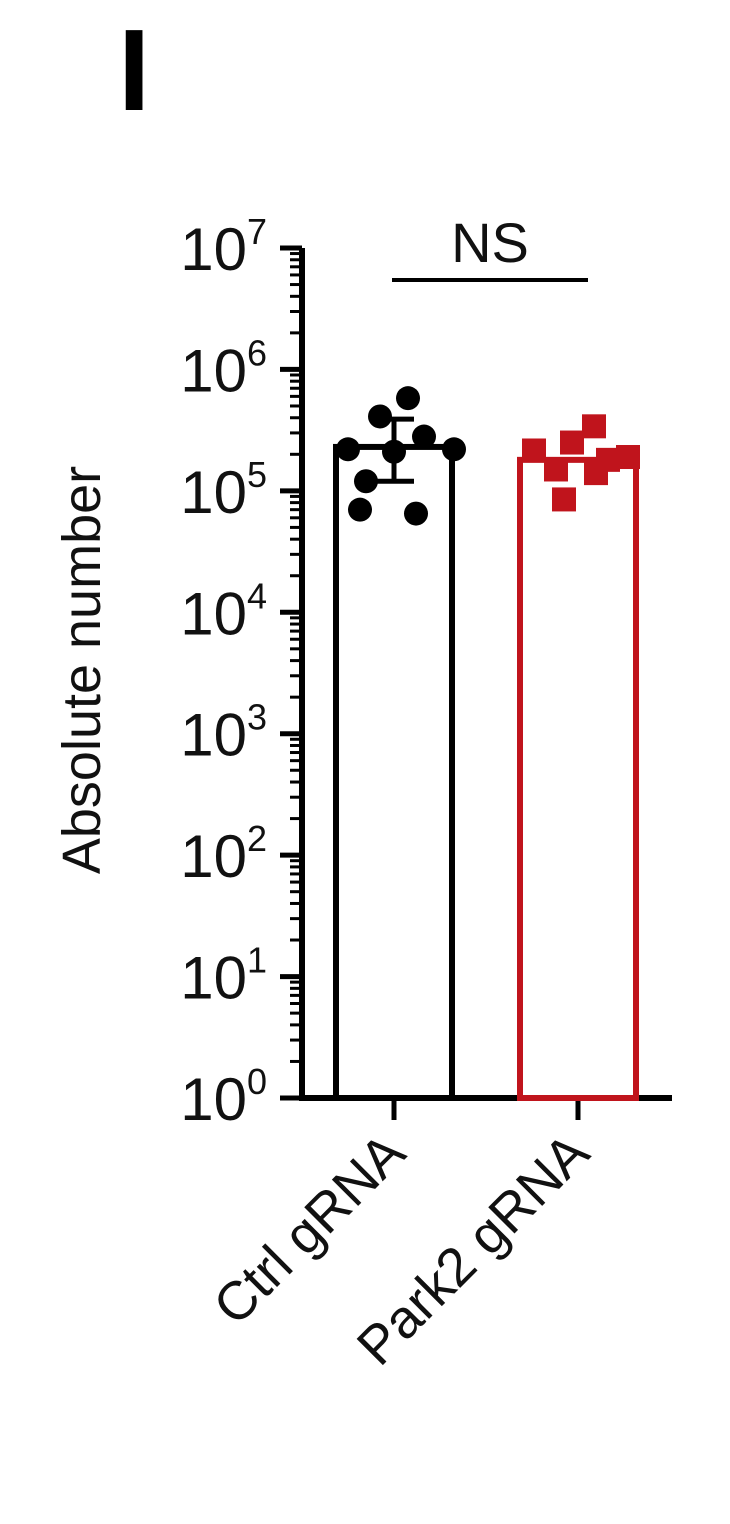 Image resolution: width=730 pixels, height=1524 pixels. Describe the element at coordinates (223, 247) in the screenshot. I see `y-tick-label: 10⁷` at that location.